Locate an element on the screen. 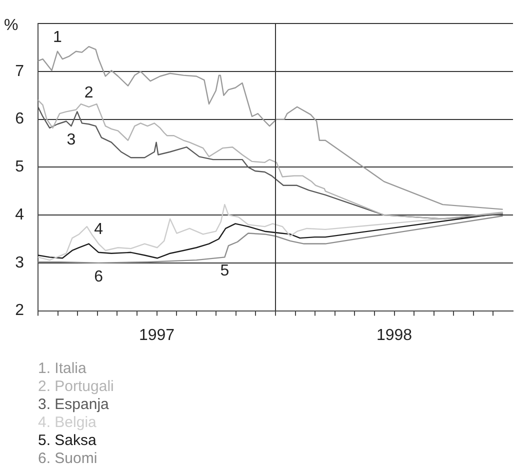  annotation: 3 is located at coordinates (71, 139).